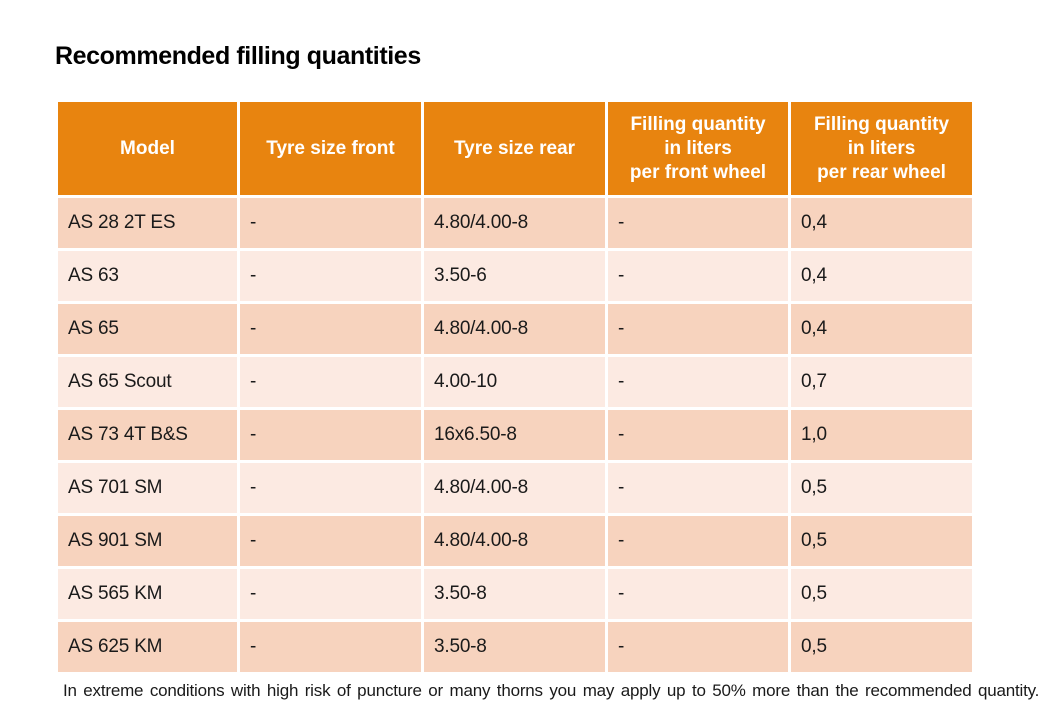  Describe the element at coordinates (698, 172) in the screenshot. I see `header-line: per front wheel` at that location.